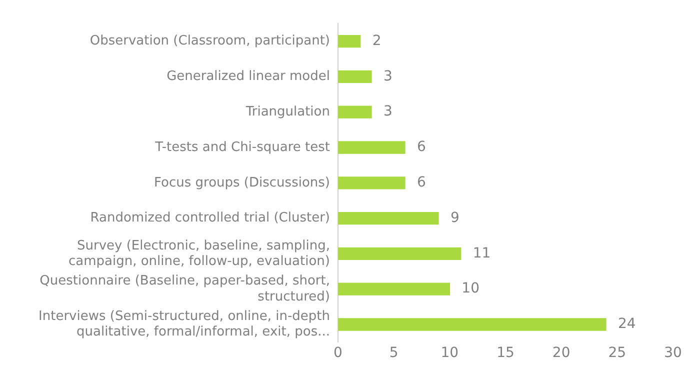 This screenshot has width=685, height=367. Describe the element at coordinates (505, 353) in the screenshot. I see `x-tick-label: 15` at that location.